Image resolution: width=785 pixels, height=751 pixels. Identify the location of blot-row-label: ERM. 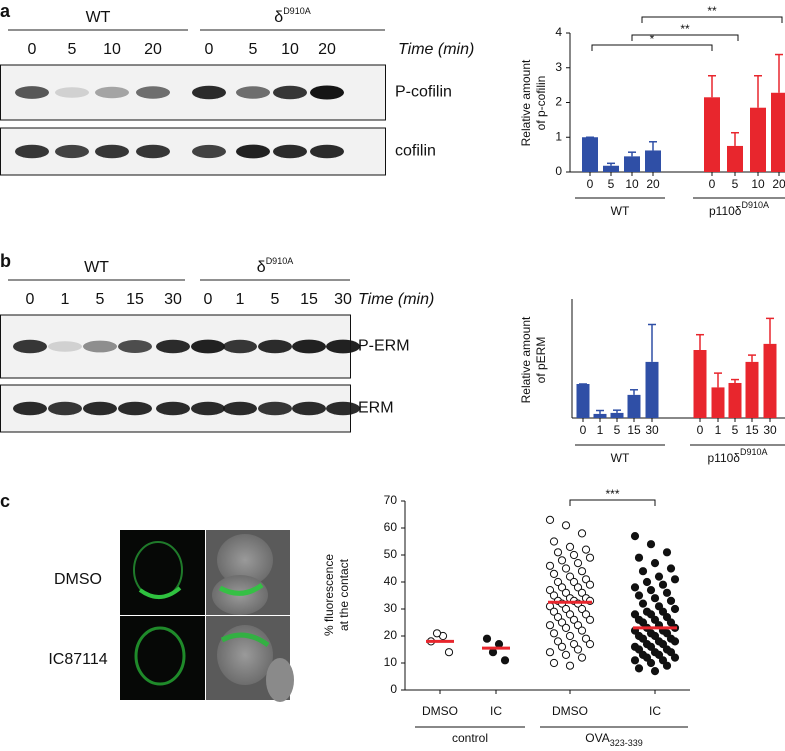
(376, 408).